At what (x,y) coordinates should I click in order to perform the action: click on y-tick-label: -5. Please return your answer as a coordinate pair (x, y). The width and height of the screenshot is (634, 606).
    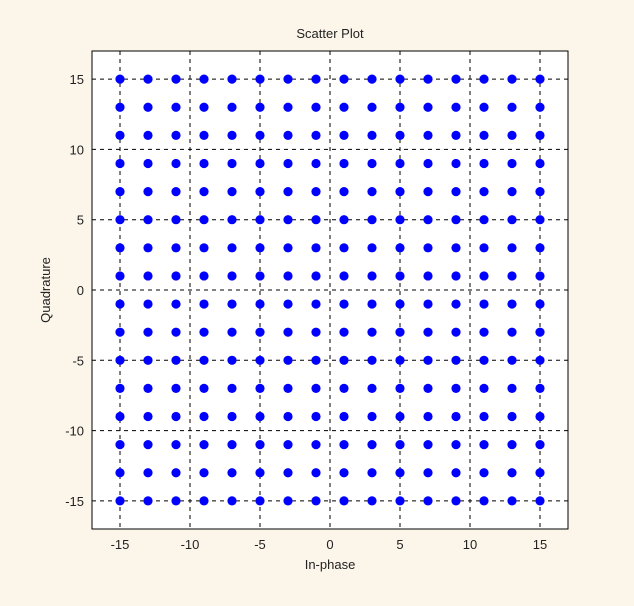
    Looking at the image, I should click on (78, 360).